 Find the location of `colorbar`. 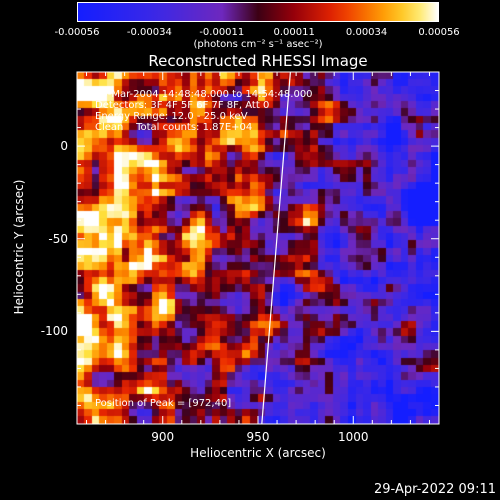

colorbar is located at coordinates (258, 12).